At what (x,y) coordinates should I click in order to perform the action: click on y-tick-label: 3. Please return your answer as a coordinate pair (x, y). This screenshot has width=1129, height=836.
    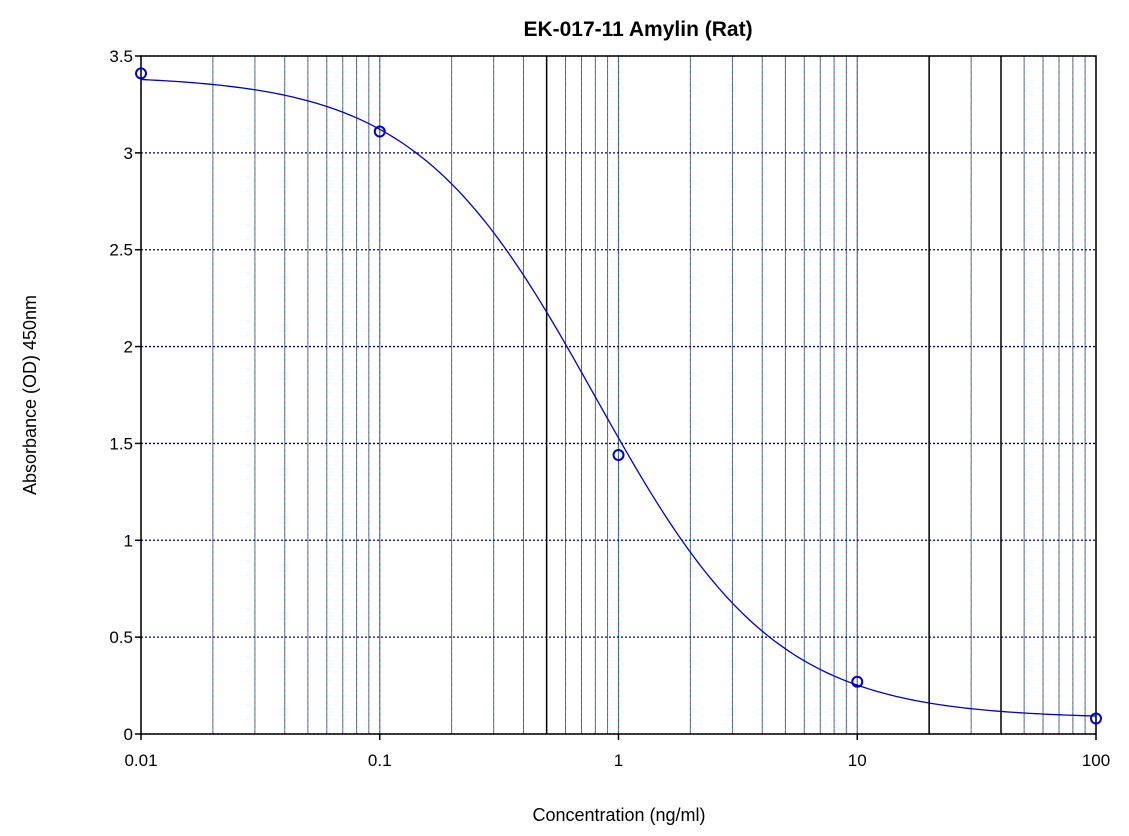
    Looking at the image, I should click on (128, 153).